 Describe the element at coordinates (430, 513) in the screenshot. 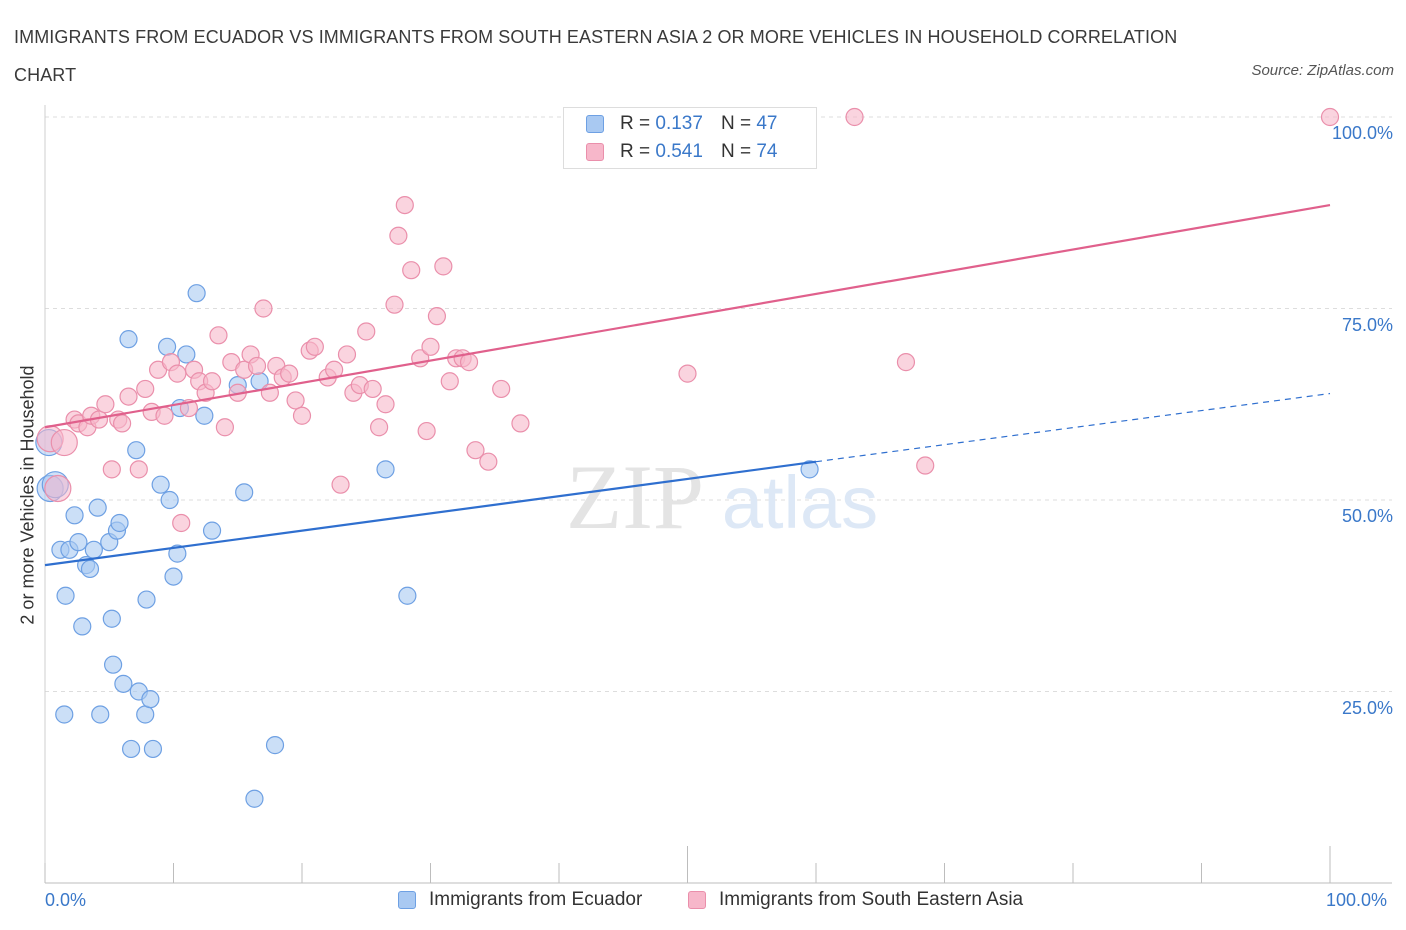

I see `trend-line-ecuador` at that location.